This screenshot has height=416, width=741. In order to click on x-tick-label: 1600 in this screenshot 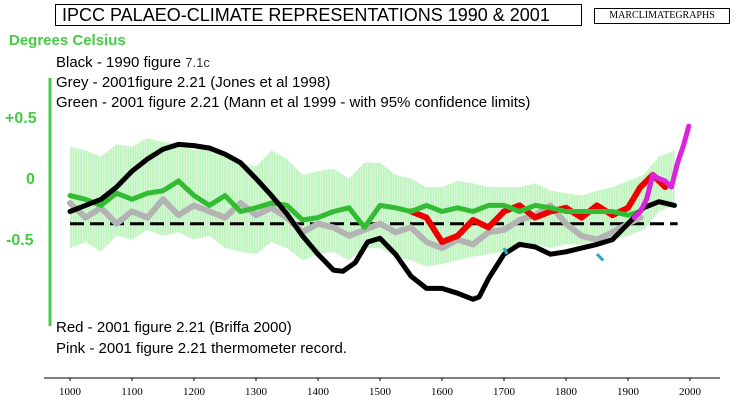, I will do `click(442, 392)`.